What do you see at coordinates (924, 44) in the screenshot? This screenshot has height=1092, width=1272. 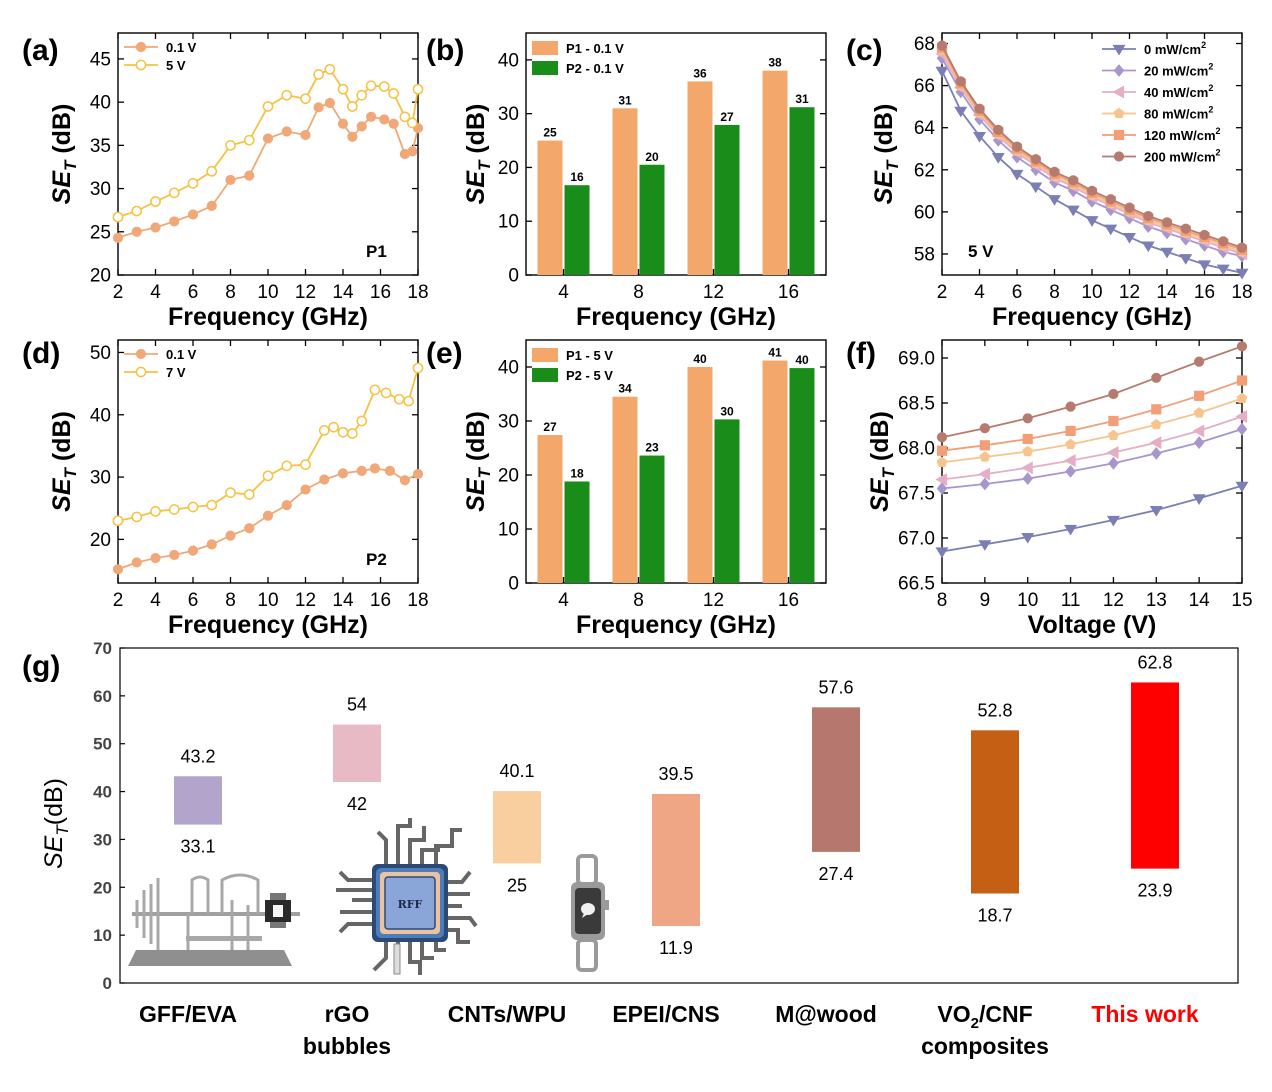 I see `y-tick-label: 68` at bounding box center [924, 44].